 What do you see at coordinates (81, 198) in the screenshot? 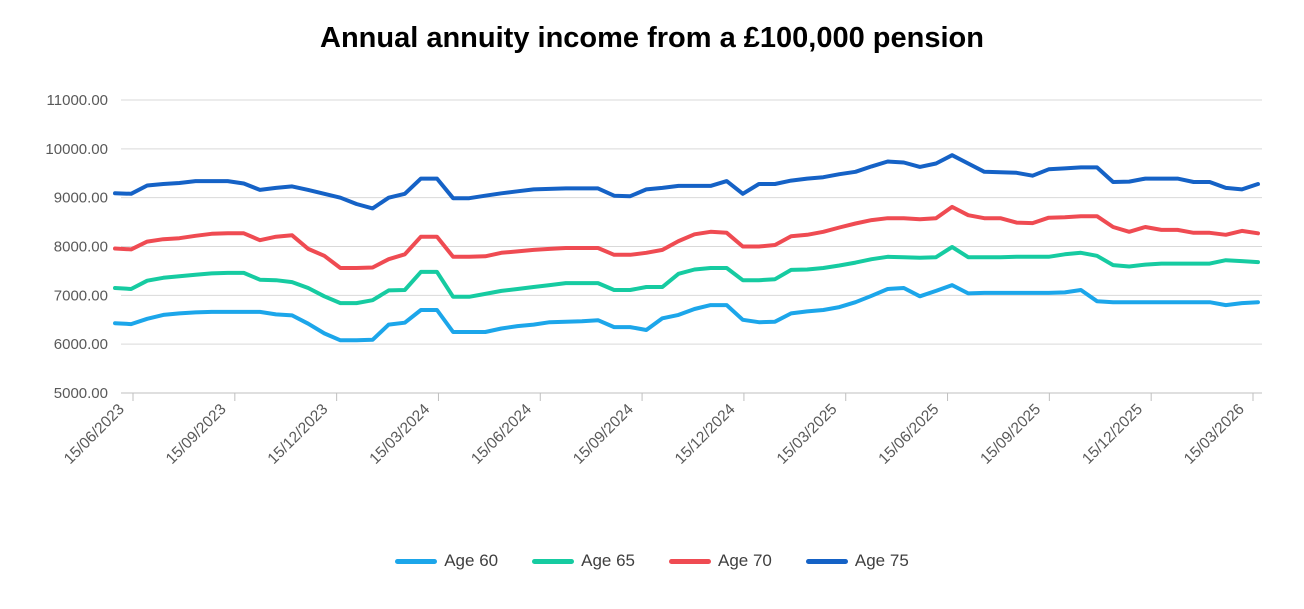
I see `y-tick-label: 9000.00` at bounding box center [81, 198].